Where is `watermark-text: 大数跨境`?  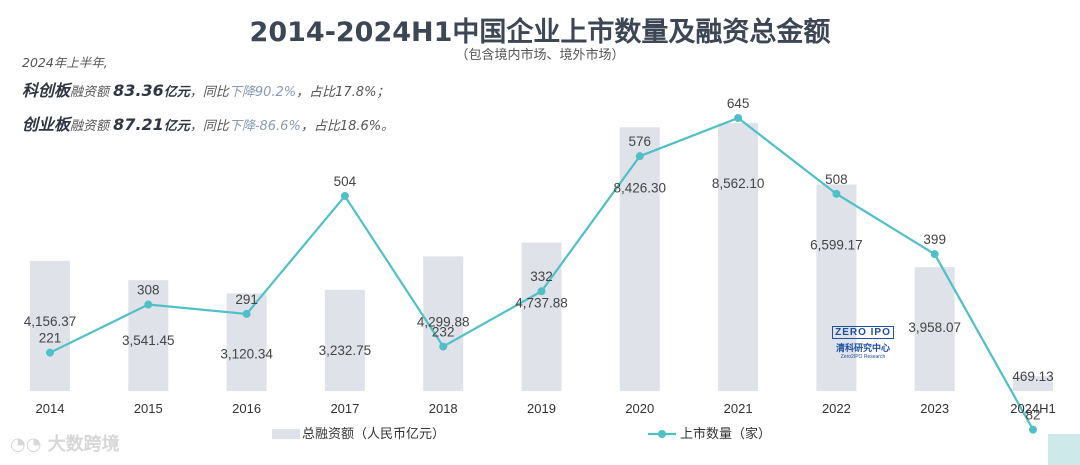
watermark-text: 大数跨境 is located at coordinates (83, 444).